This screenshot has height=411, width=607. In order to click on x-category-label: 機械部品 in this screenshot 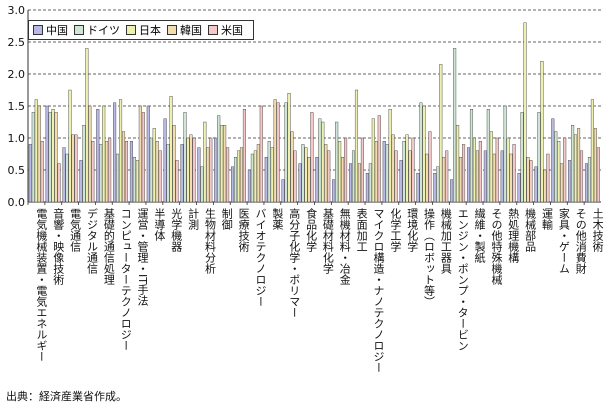, I will do `click(530, 229)`.